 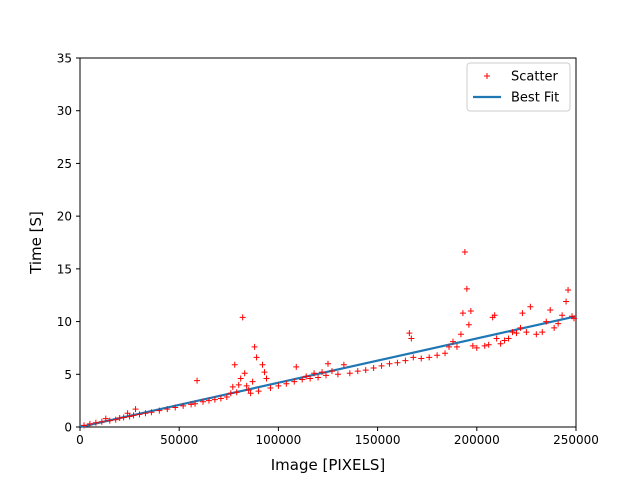 I want to click on x-tick-label: 0, so click(x=80, y=440).